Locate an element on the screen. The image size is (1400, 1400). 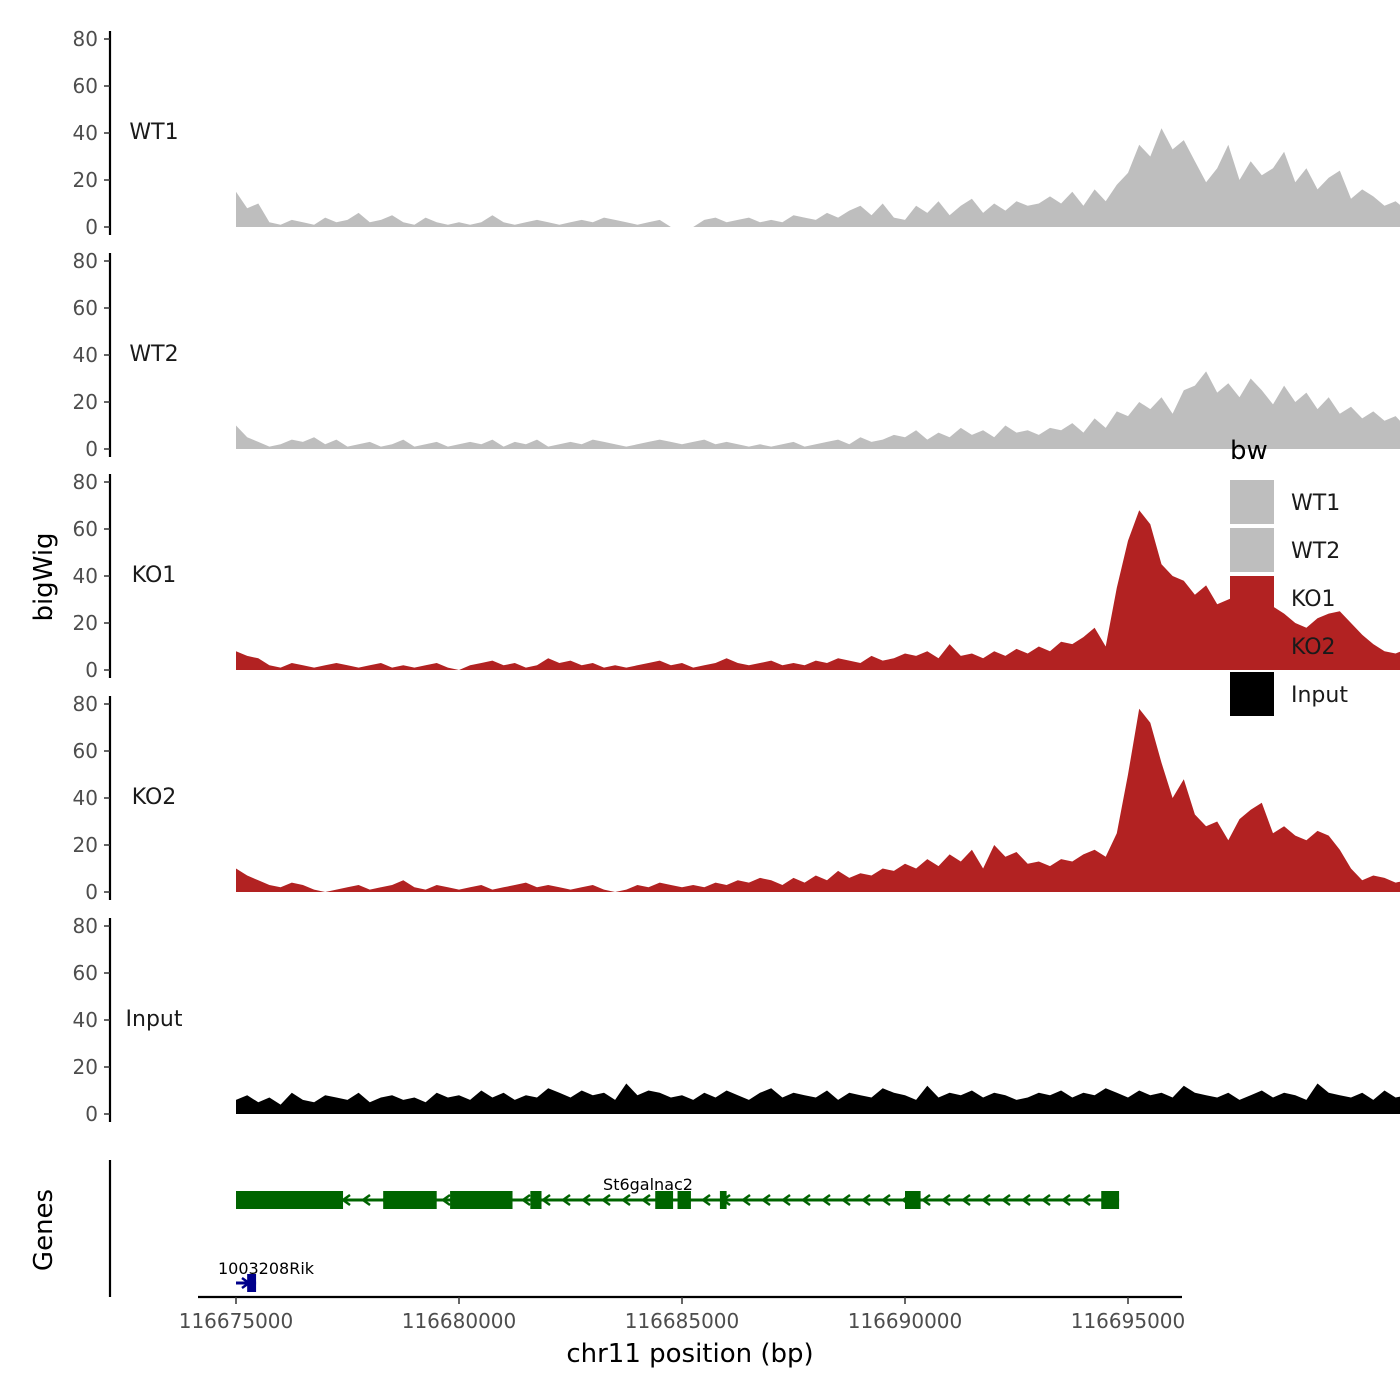
legend-key-wt1 is located at coordinates (1252, 502).